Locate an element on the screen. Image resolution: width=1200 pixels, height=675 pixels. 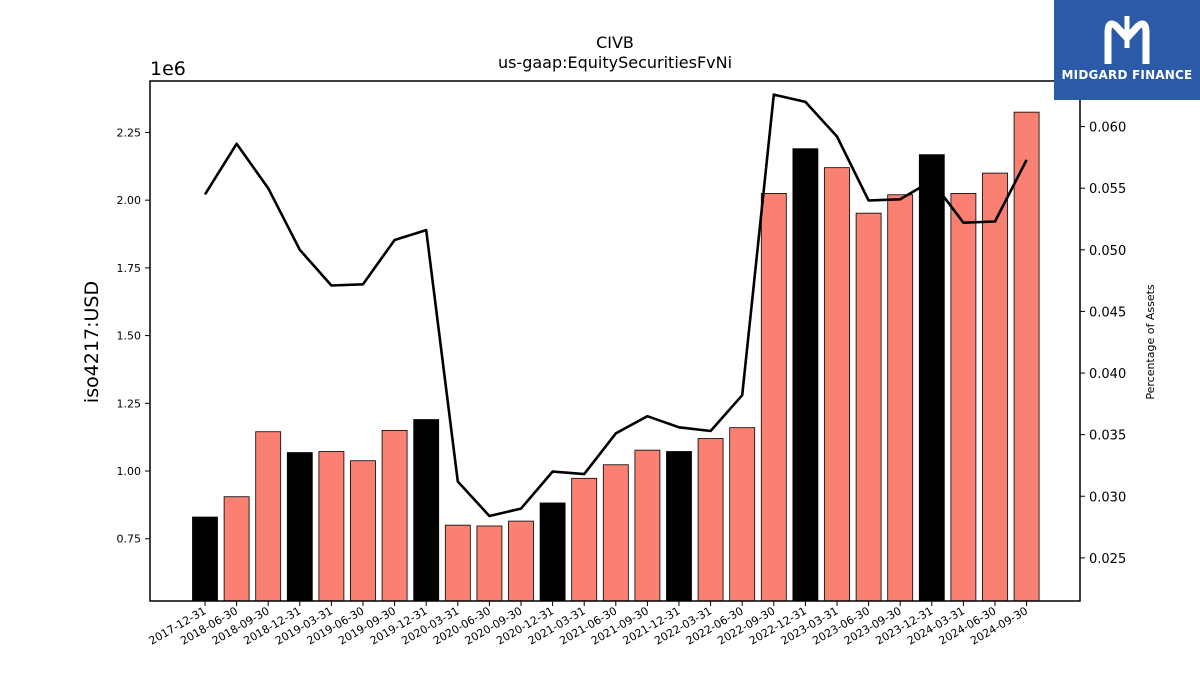
y2-tick-label: 0.040 is located at coordinates (1107, 374).